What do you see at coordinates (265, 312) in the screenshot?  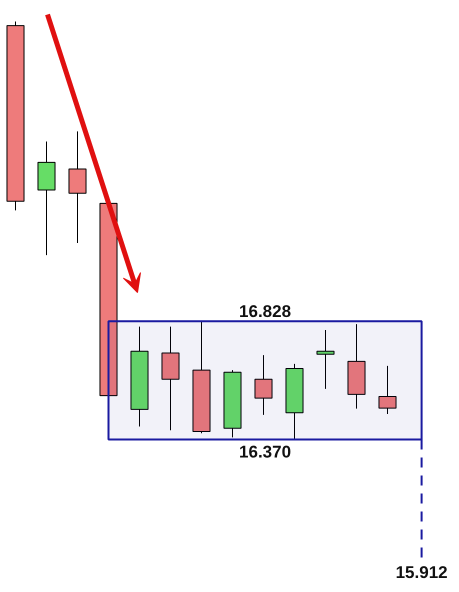 I see `annotation: 16.828` at bounding box center [265, 312].